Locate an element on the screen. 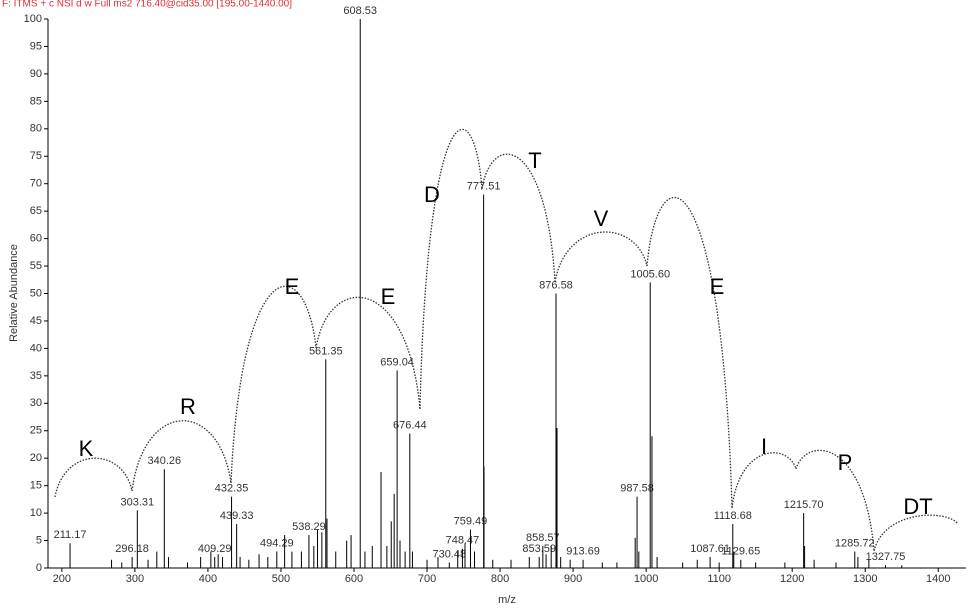 This screenshot has width=971, height=608. residue-label: D is located at coordinates (432, 194).